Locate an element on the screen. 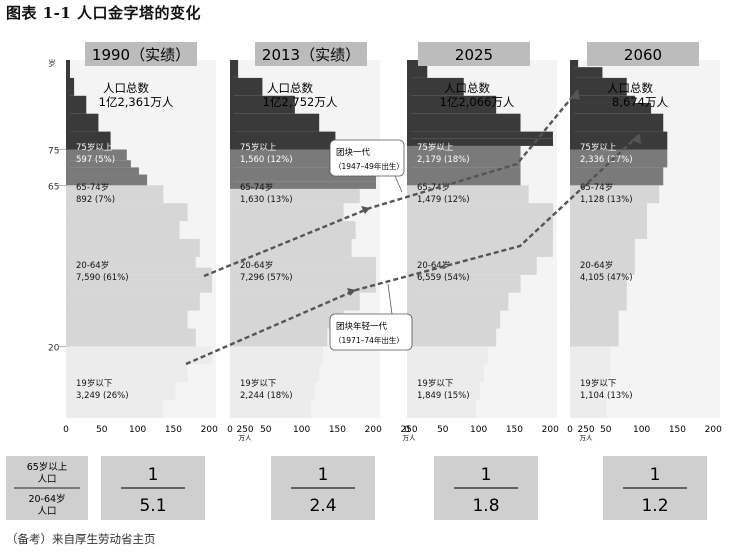 The height and width of the screenshot is (552, 730). ratio-legend-bottom-2: 人口 is located at coordinates (46, 511).